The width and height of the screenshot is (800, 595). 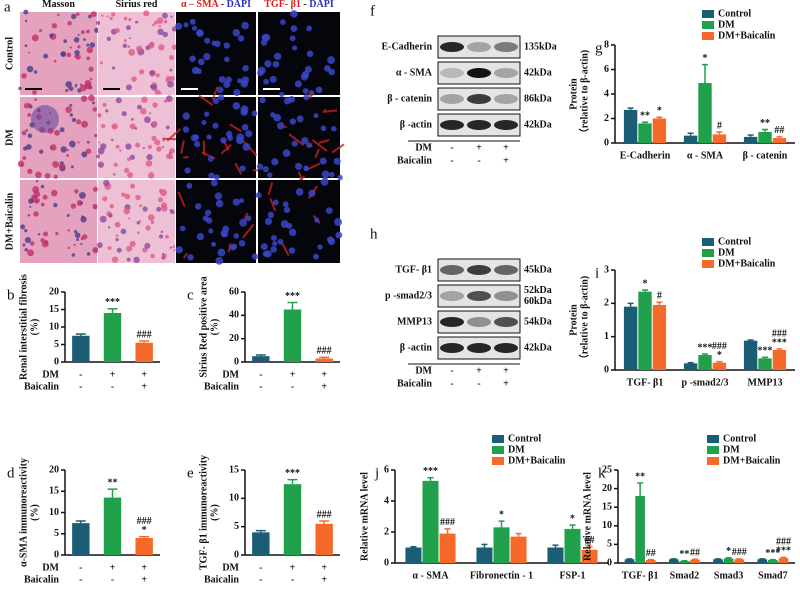 What do you see at coordinates (54, 512) in the screenshot?
I see `y-tick-label: 10` at bounding box center [54, 512].